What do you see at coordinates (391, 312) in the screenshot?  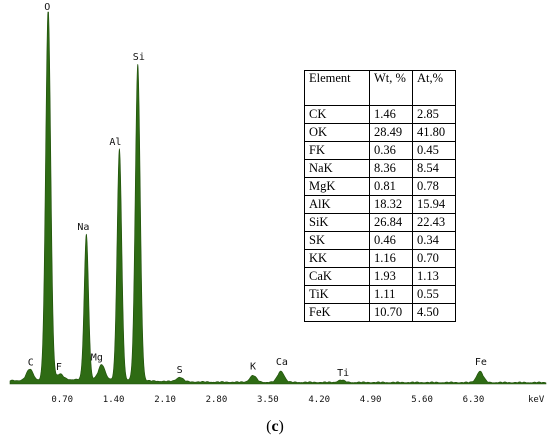 I see `cell-wt: 10.70` at bounding box center [391, 312].